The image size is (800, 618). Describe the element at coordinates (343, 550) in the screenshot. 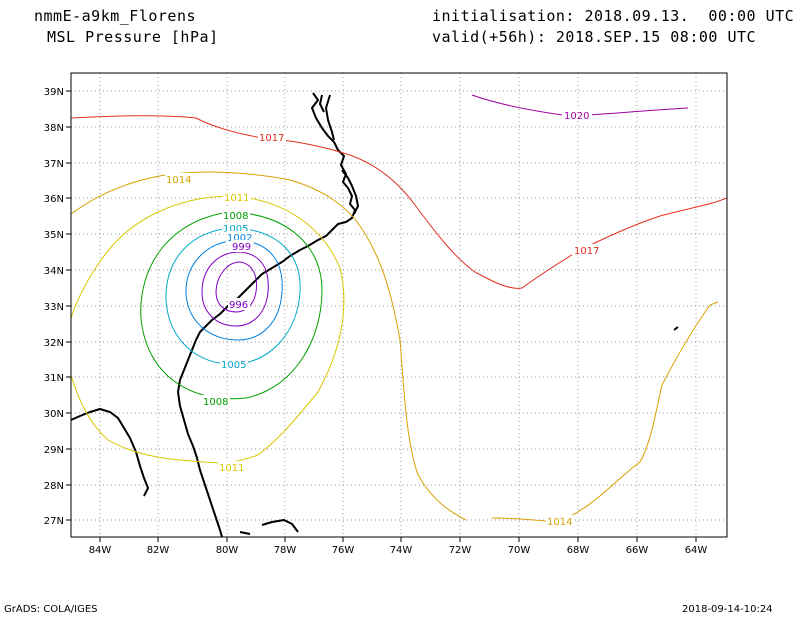

I see `lon-label-76w: 76W` at that location.